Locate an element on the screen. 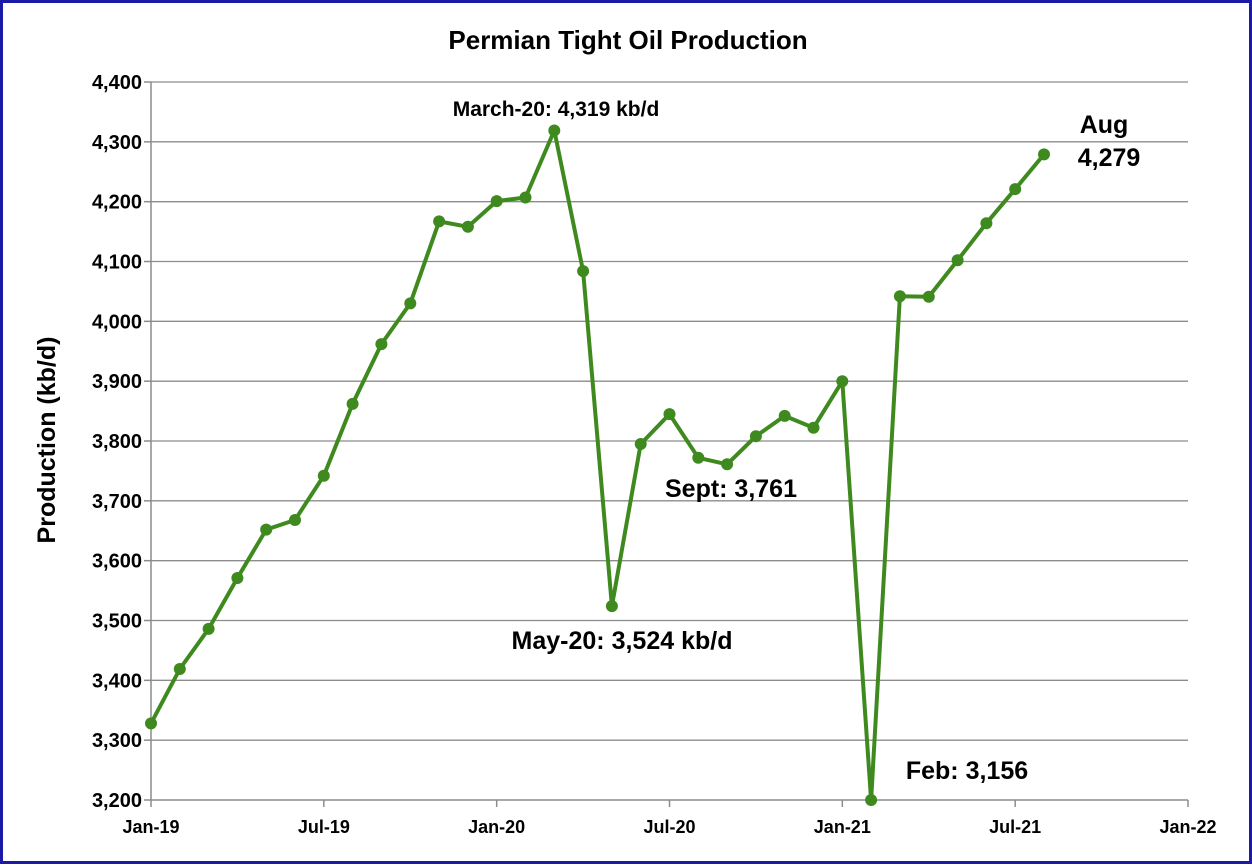 This screenshot has height=867, width=1252. y-tick-label: 3,800 is located at coordinates (117, 442).